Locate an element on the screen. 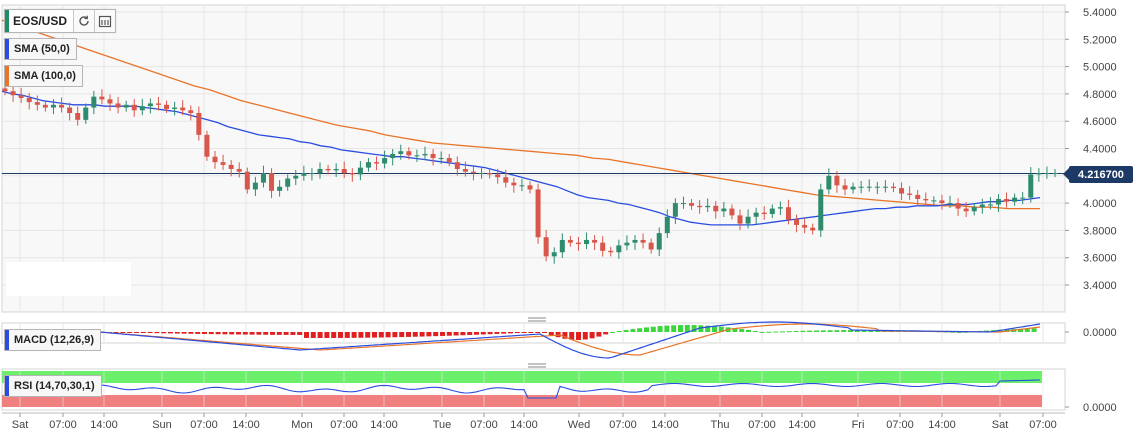 This screenshot has height=446, width=1148. legend-macd-label: MACD (12,26,9) is located at coordinates (54, 340).